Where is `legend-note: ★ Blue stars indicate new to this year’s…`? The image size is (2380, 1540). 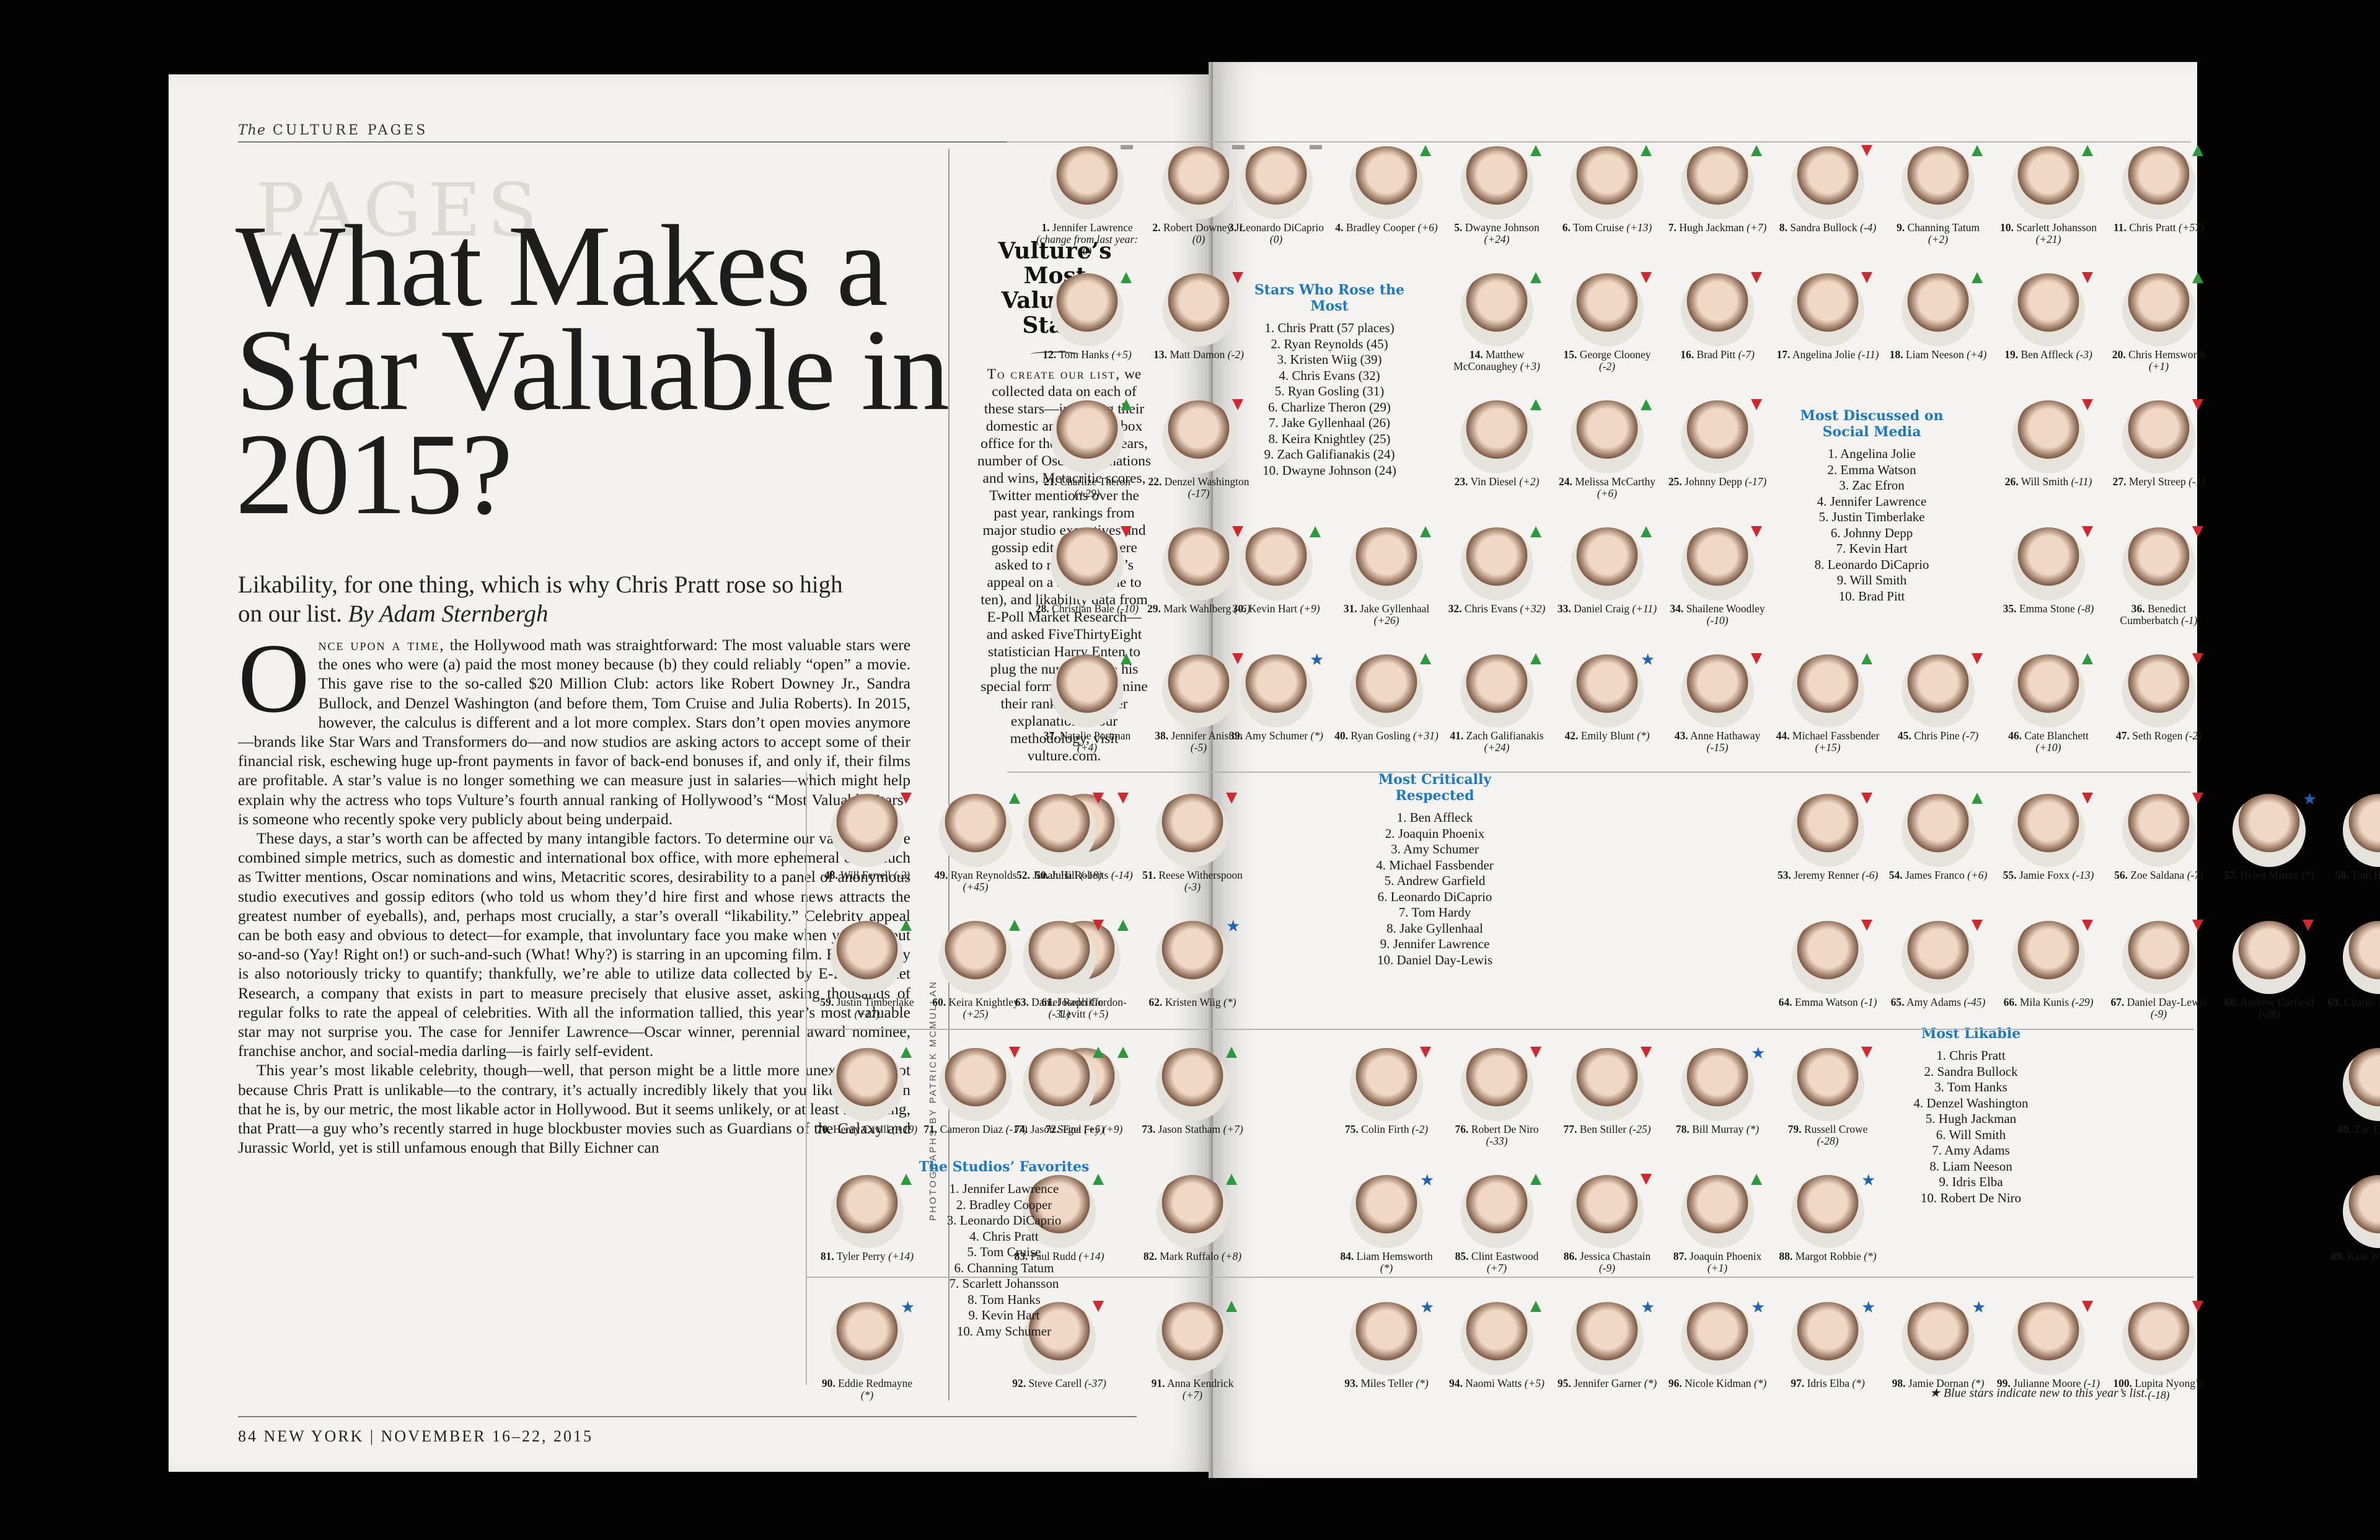
legend-note: ★ Blue stars indicate new to this year’s… is located at coordinates (2038, 1393).